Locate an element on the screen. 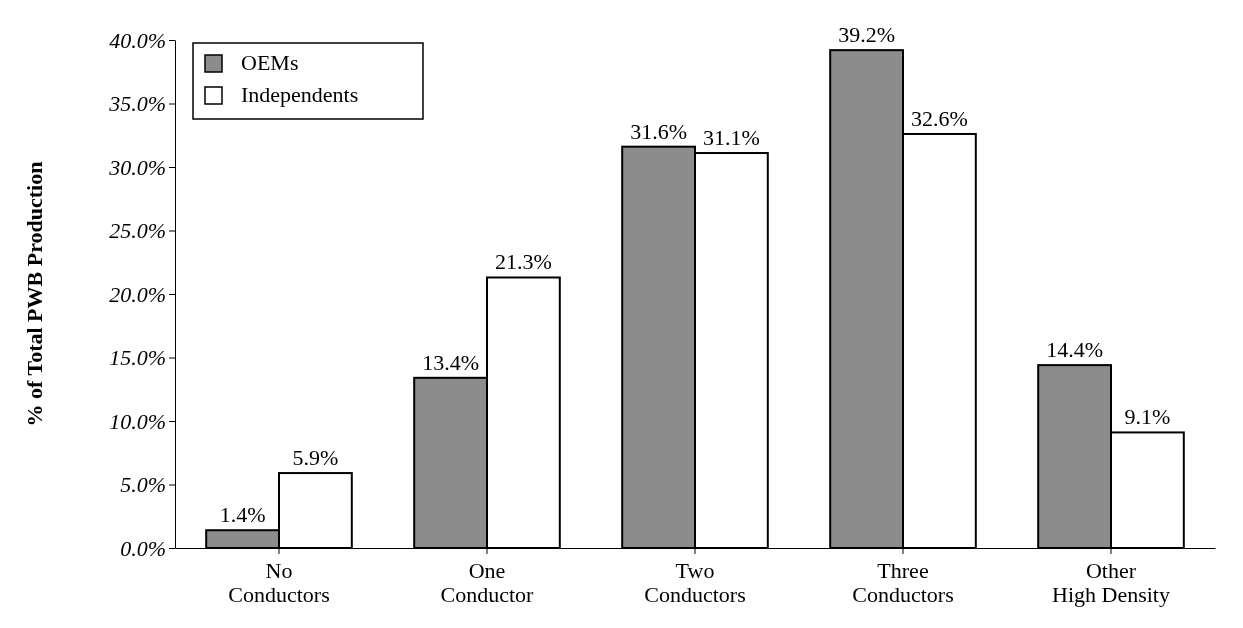  data-label: 13.4% is located at coordinates (451, 362).